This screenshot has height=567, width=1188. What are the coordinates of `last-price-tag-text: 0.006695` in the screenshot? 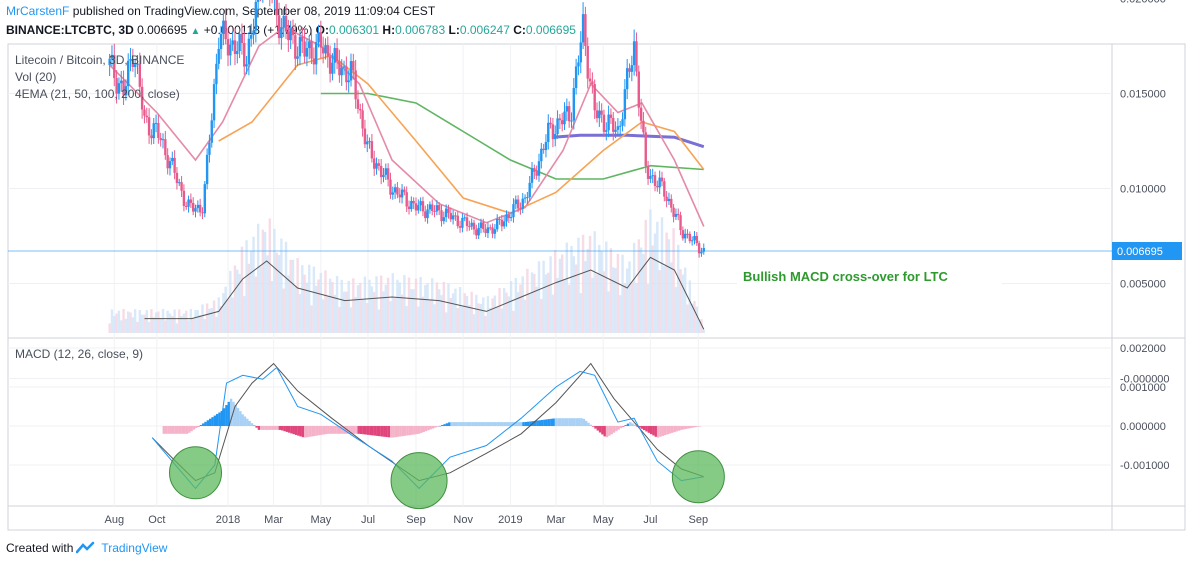 It's located at (1140, 252).